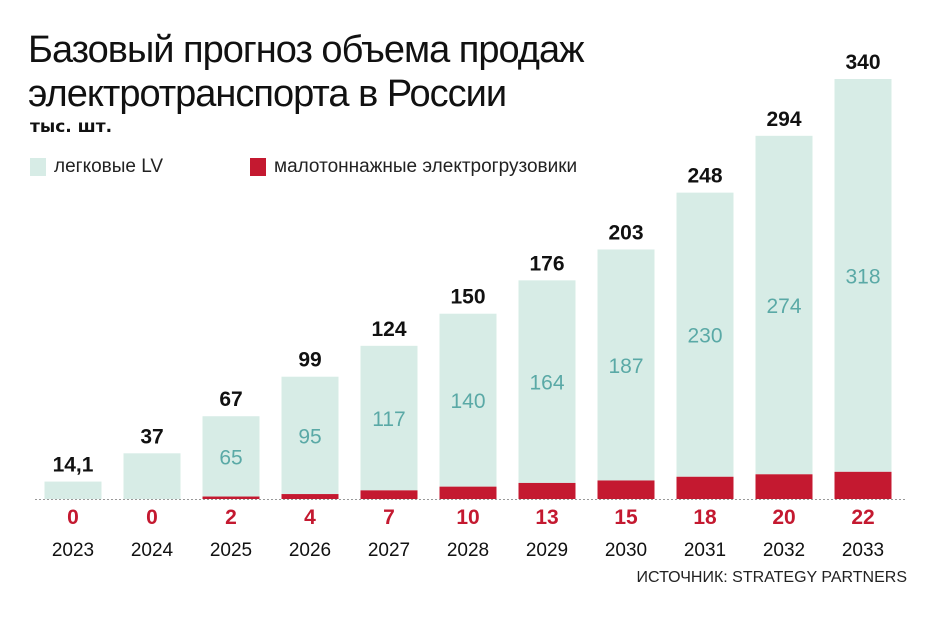  What do you see at coordinates (784, 550) in the screenshot?
I see `x-tick-label: 2032` at bounding box center [784, 550].